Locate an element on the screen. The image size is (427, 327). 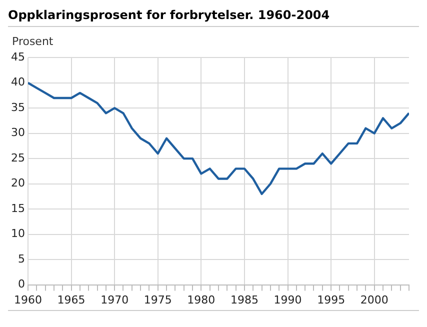
x-tick-label: 1985 is located at coordinates (244, 299).